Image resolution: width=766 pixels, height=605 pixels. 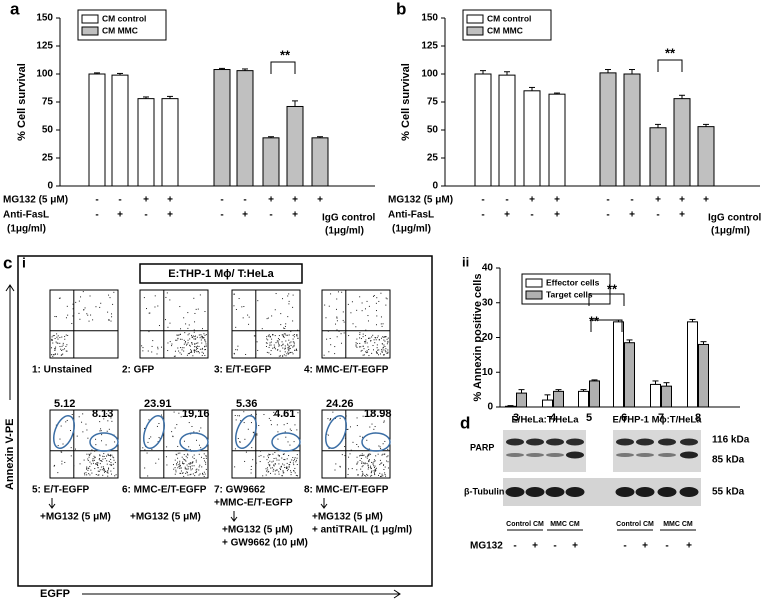 I want to click on x-tick-label: 4, so click(x=553, y=418).